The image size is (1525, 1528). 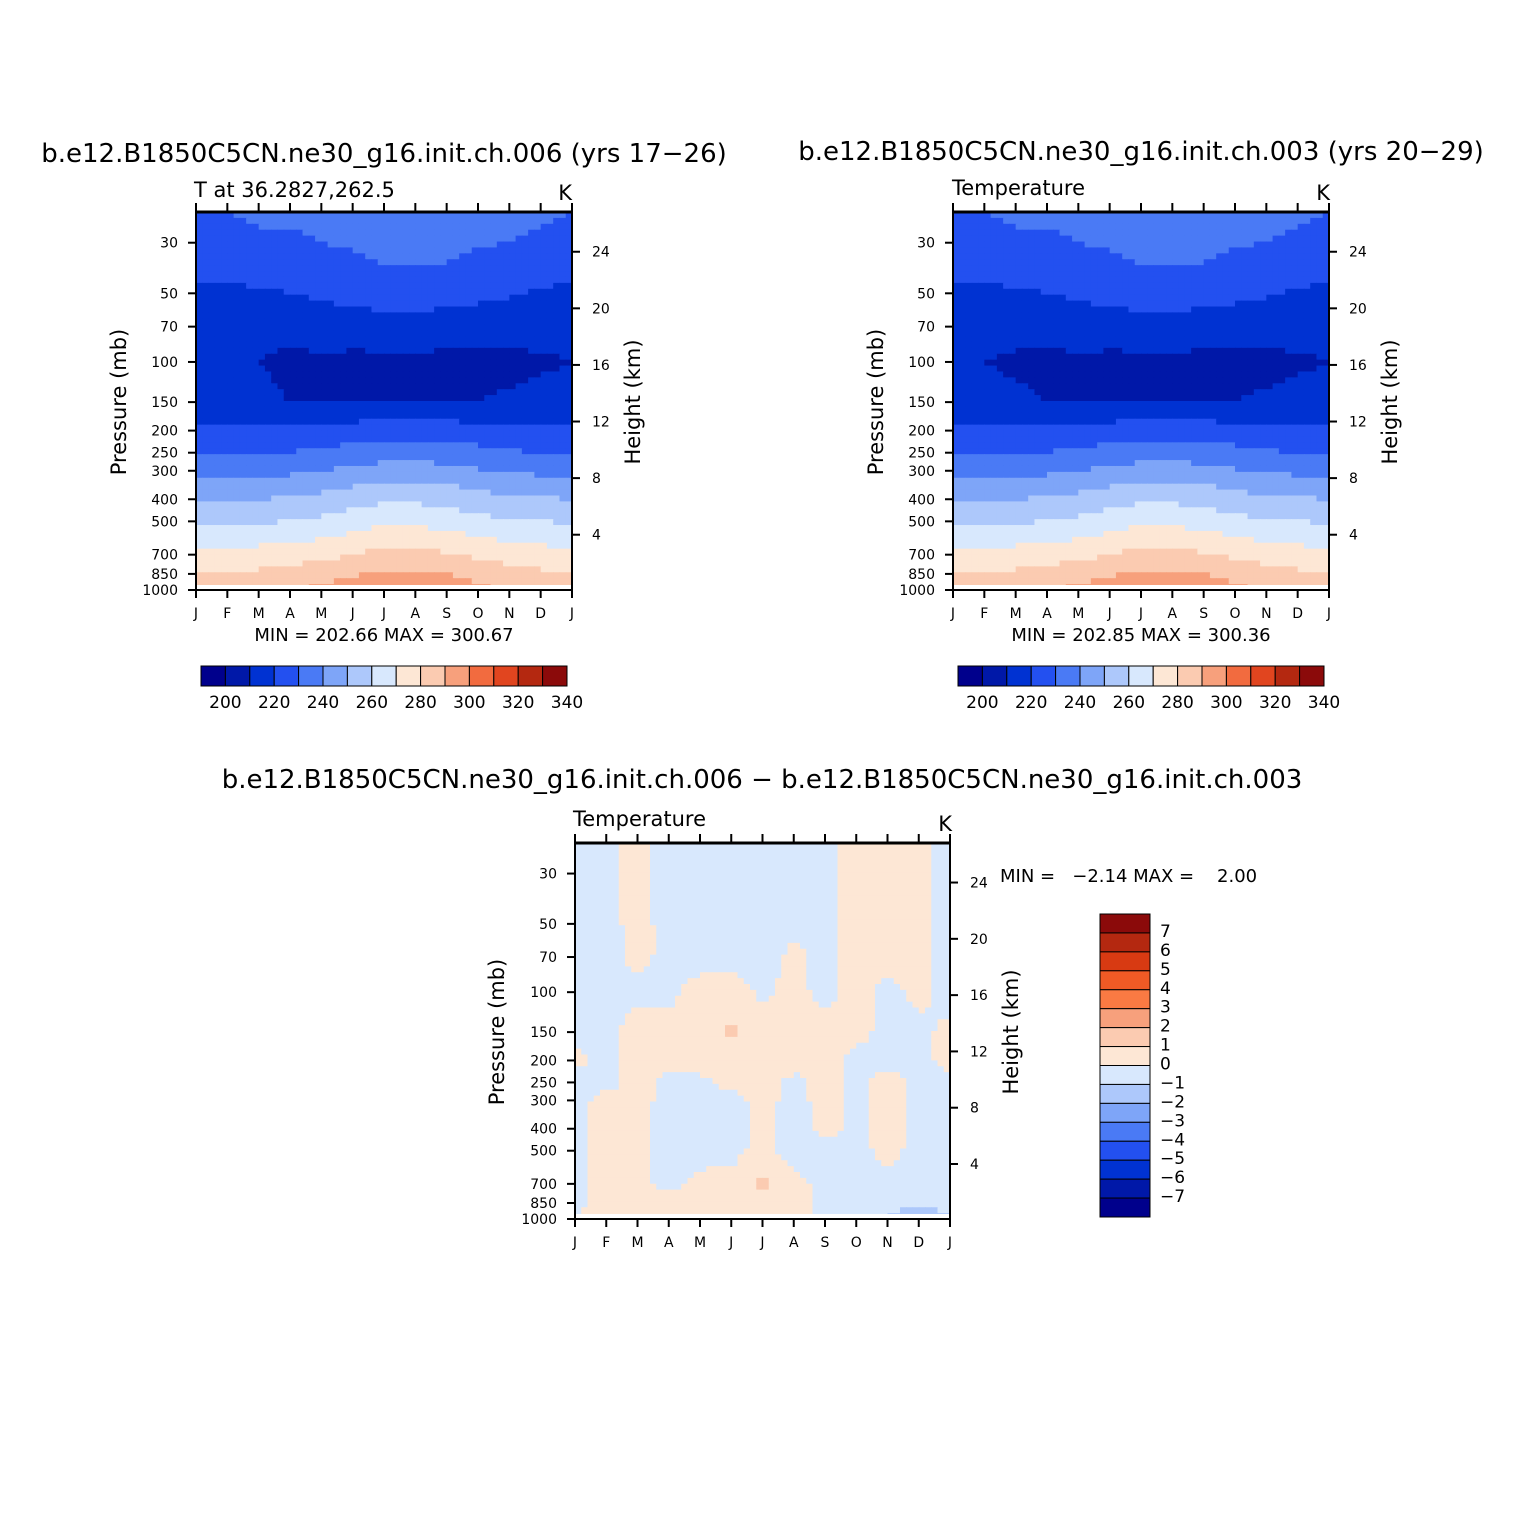 I want to click on x-tick-label: J, so click(x=352, y=614).